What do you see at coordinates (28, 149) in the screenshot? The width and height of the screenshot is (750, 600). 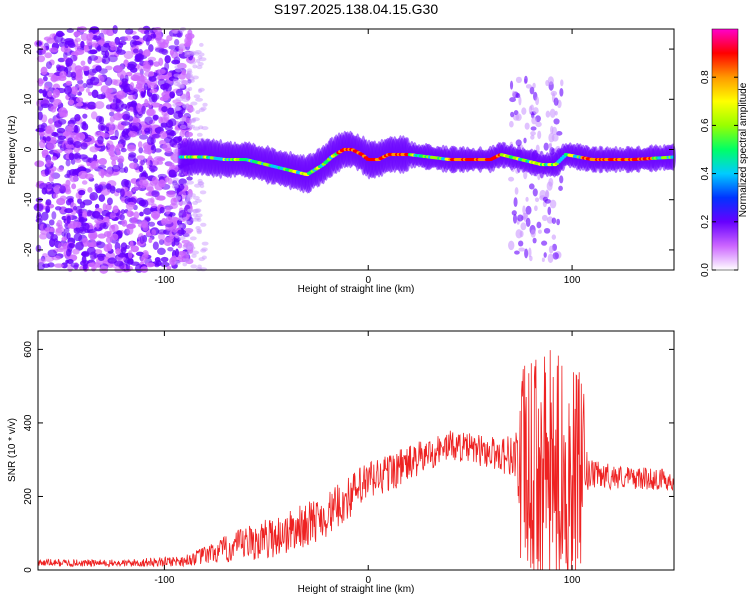 I see `y-tick-label: 0` at bounding box center [28, 149].